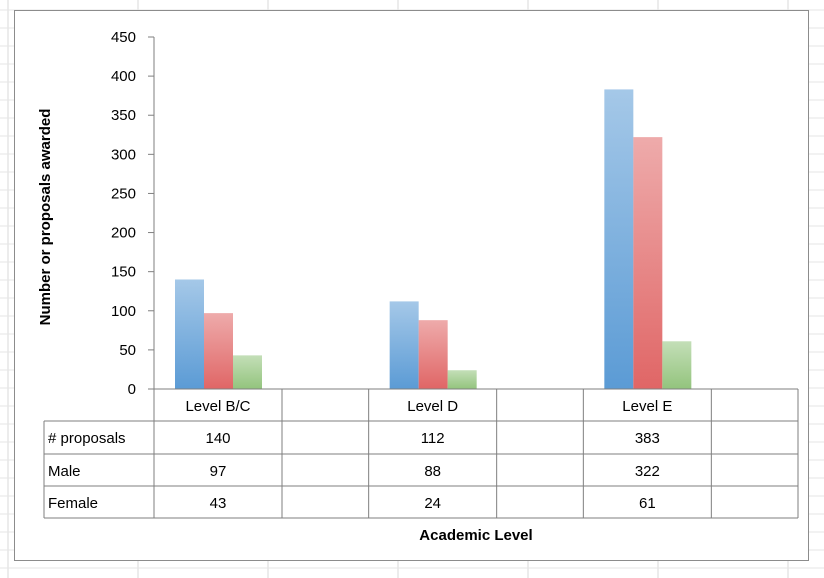  I want to click on y-tick-label: 100, so click(123, 311).